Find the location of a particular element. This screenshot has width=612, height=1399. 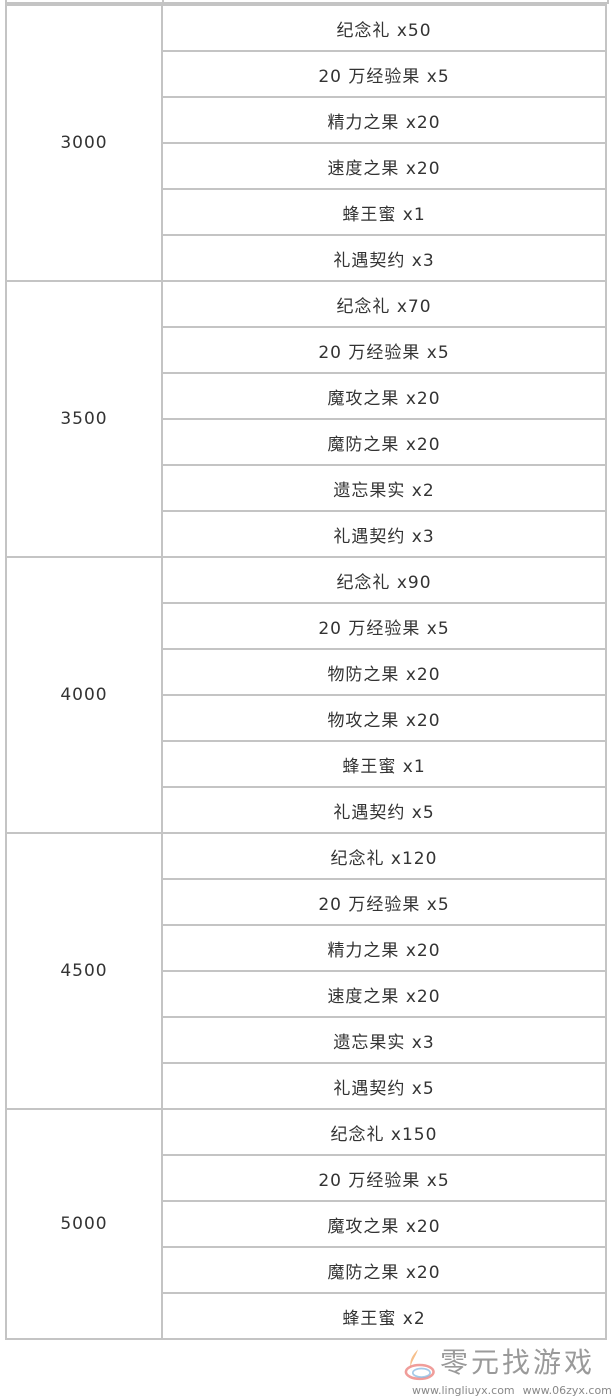

tier-amount: 5000 is located at coordinates (84, 1224).